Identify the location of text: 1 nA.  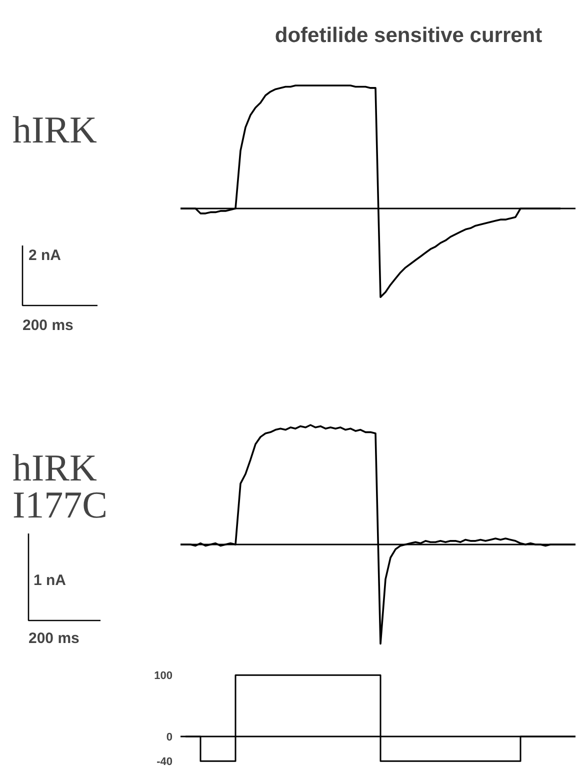
(50, 580).